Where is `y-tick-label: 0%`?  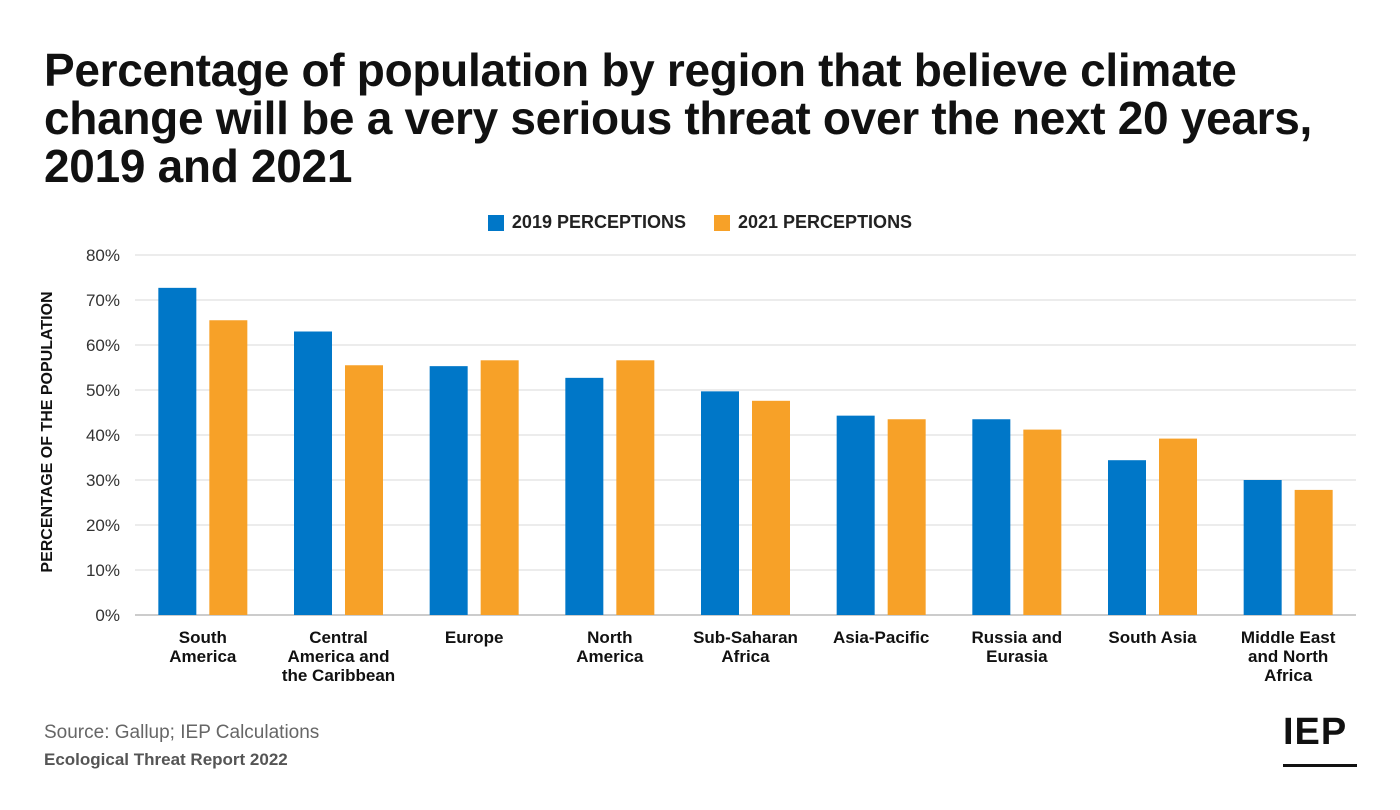 y-tick-label: 0% is located at coordinates (107, 615).